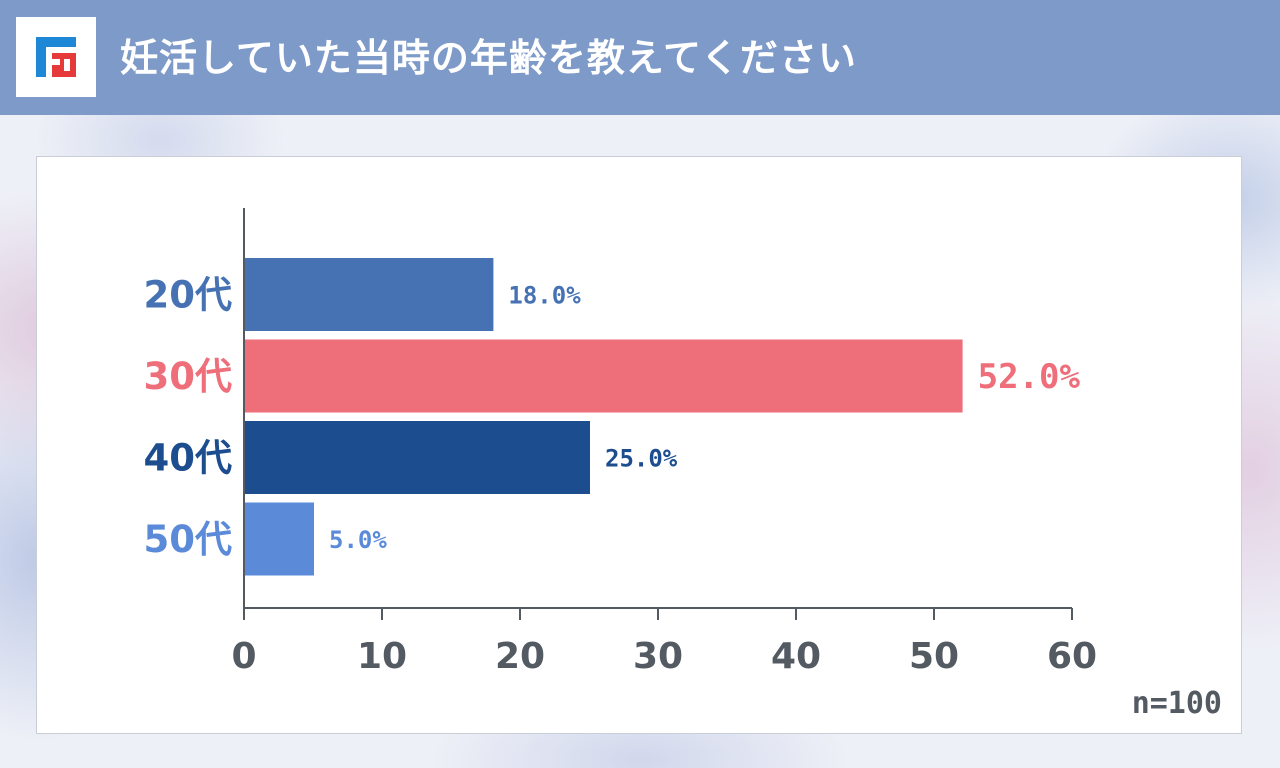 This screenshot has width=1280, height=768. Describe the element at coordinates (56, 57) in the screenshot. I see `f-logo-icon` at that location.